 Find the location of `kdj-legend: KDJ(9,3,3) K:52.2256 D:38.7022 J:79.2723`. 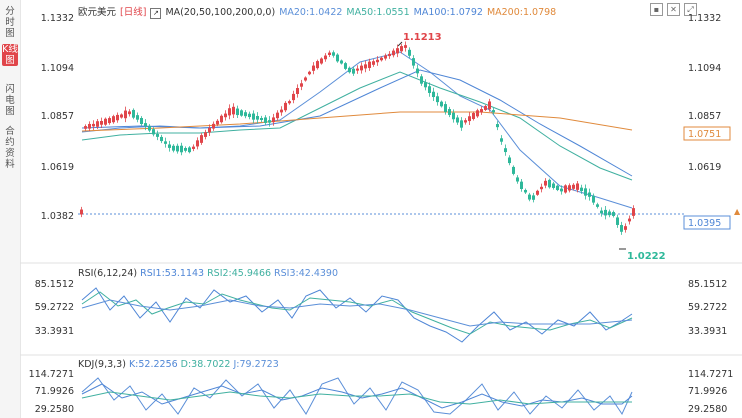

kdj-legend: KDJ(9,3,3) K:52.2256 D:38.7022 J:79.2723 is located at coordinates (180, 364).